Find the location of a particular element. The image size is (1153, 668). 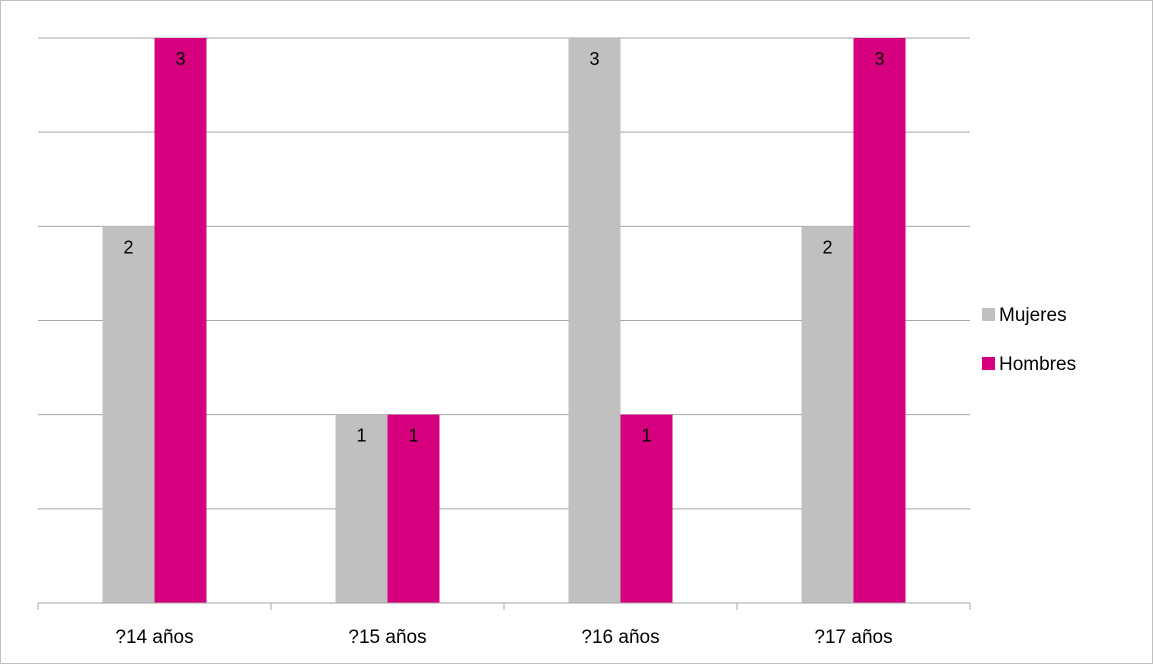

category-label: ?17 años is located at coordinates (853, 637).